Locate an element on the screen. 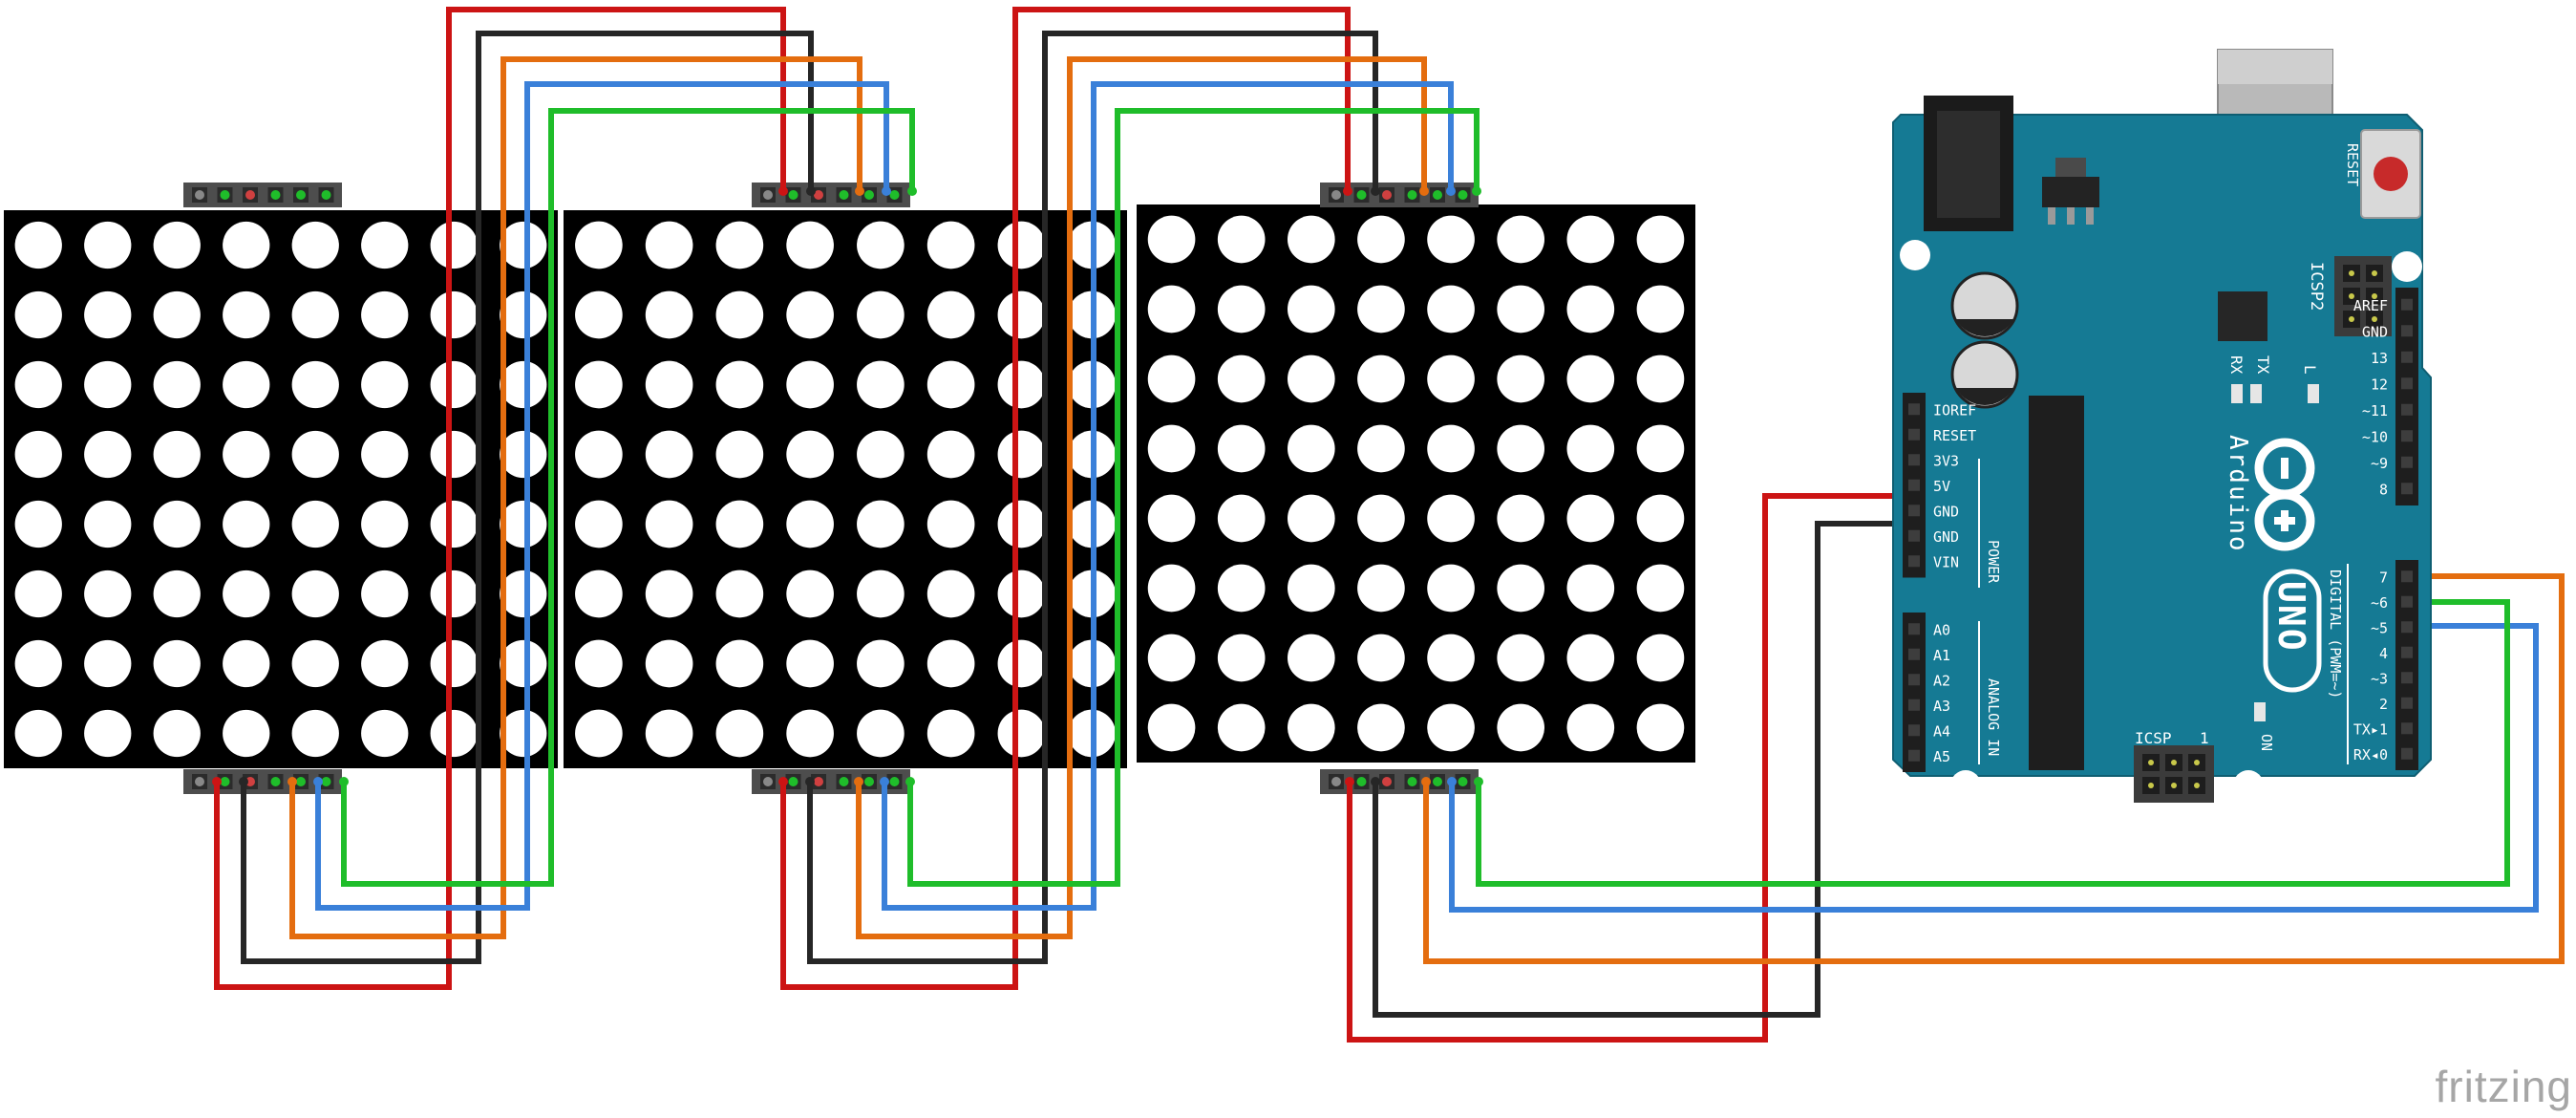 The height and width of the screenshot is (1118, 2576). reset-button-cap is located at coordinates (2391, 174).